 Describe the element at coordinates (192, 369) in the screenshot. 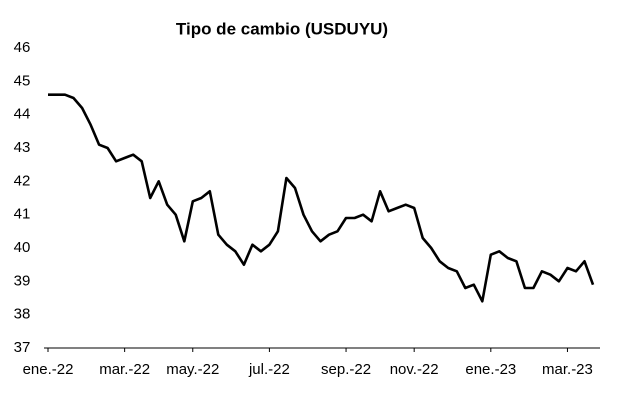

I see `x-tick-label: may.-22` at that location.